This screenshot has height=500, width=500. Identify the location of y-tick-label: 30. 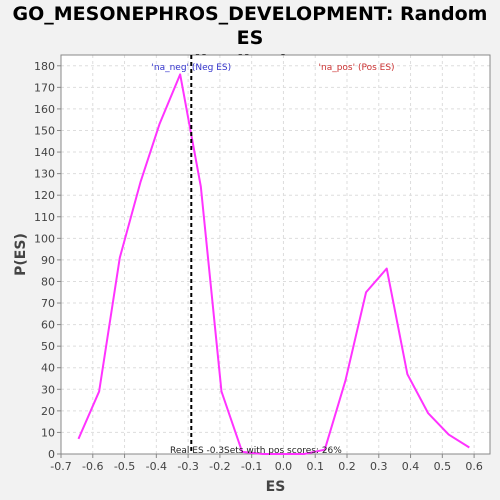
(48, 389).